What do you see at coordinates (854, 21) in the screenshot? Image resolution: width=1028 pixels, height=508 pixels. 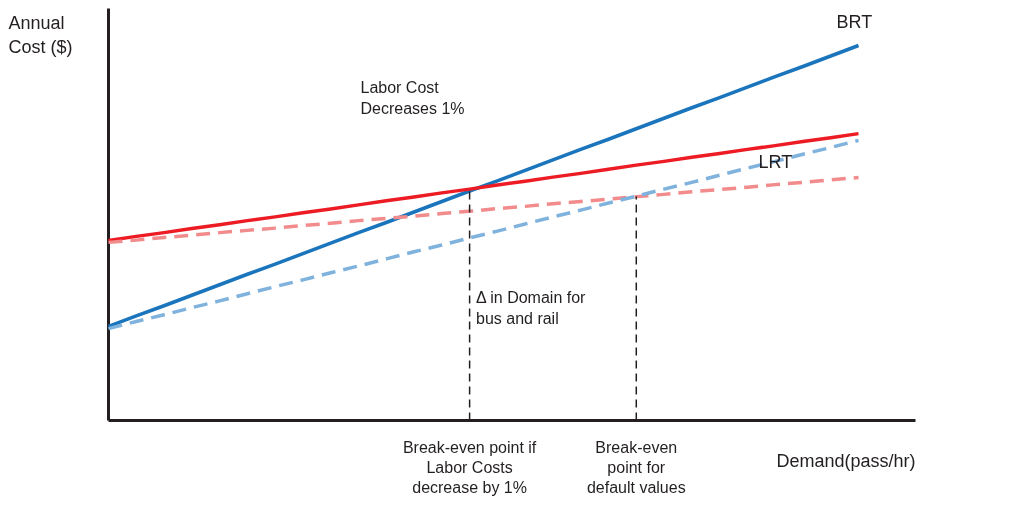 I see `series-label: BRT` at bounding box center [854, 21].